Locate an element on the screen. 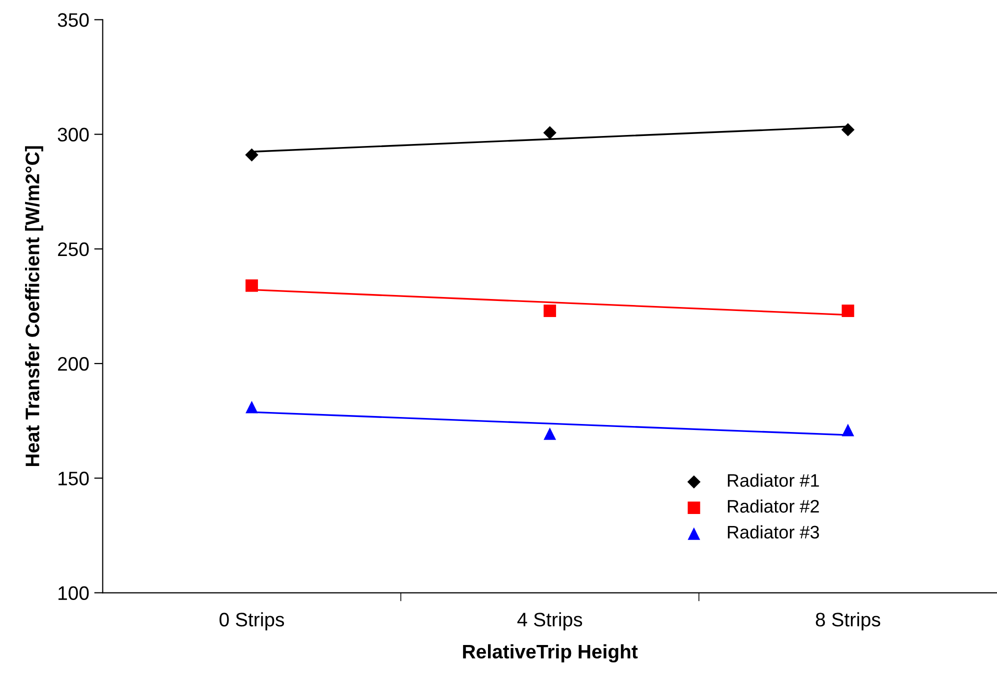 This screenshot has width=997, height=679. y-tick-label: 250 is located at coordinates (73, 249).